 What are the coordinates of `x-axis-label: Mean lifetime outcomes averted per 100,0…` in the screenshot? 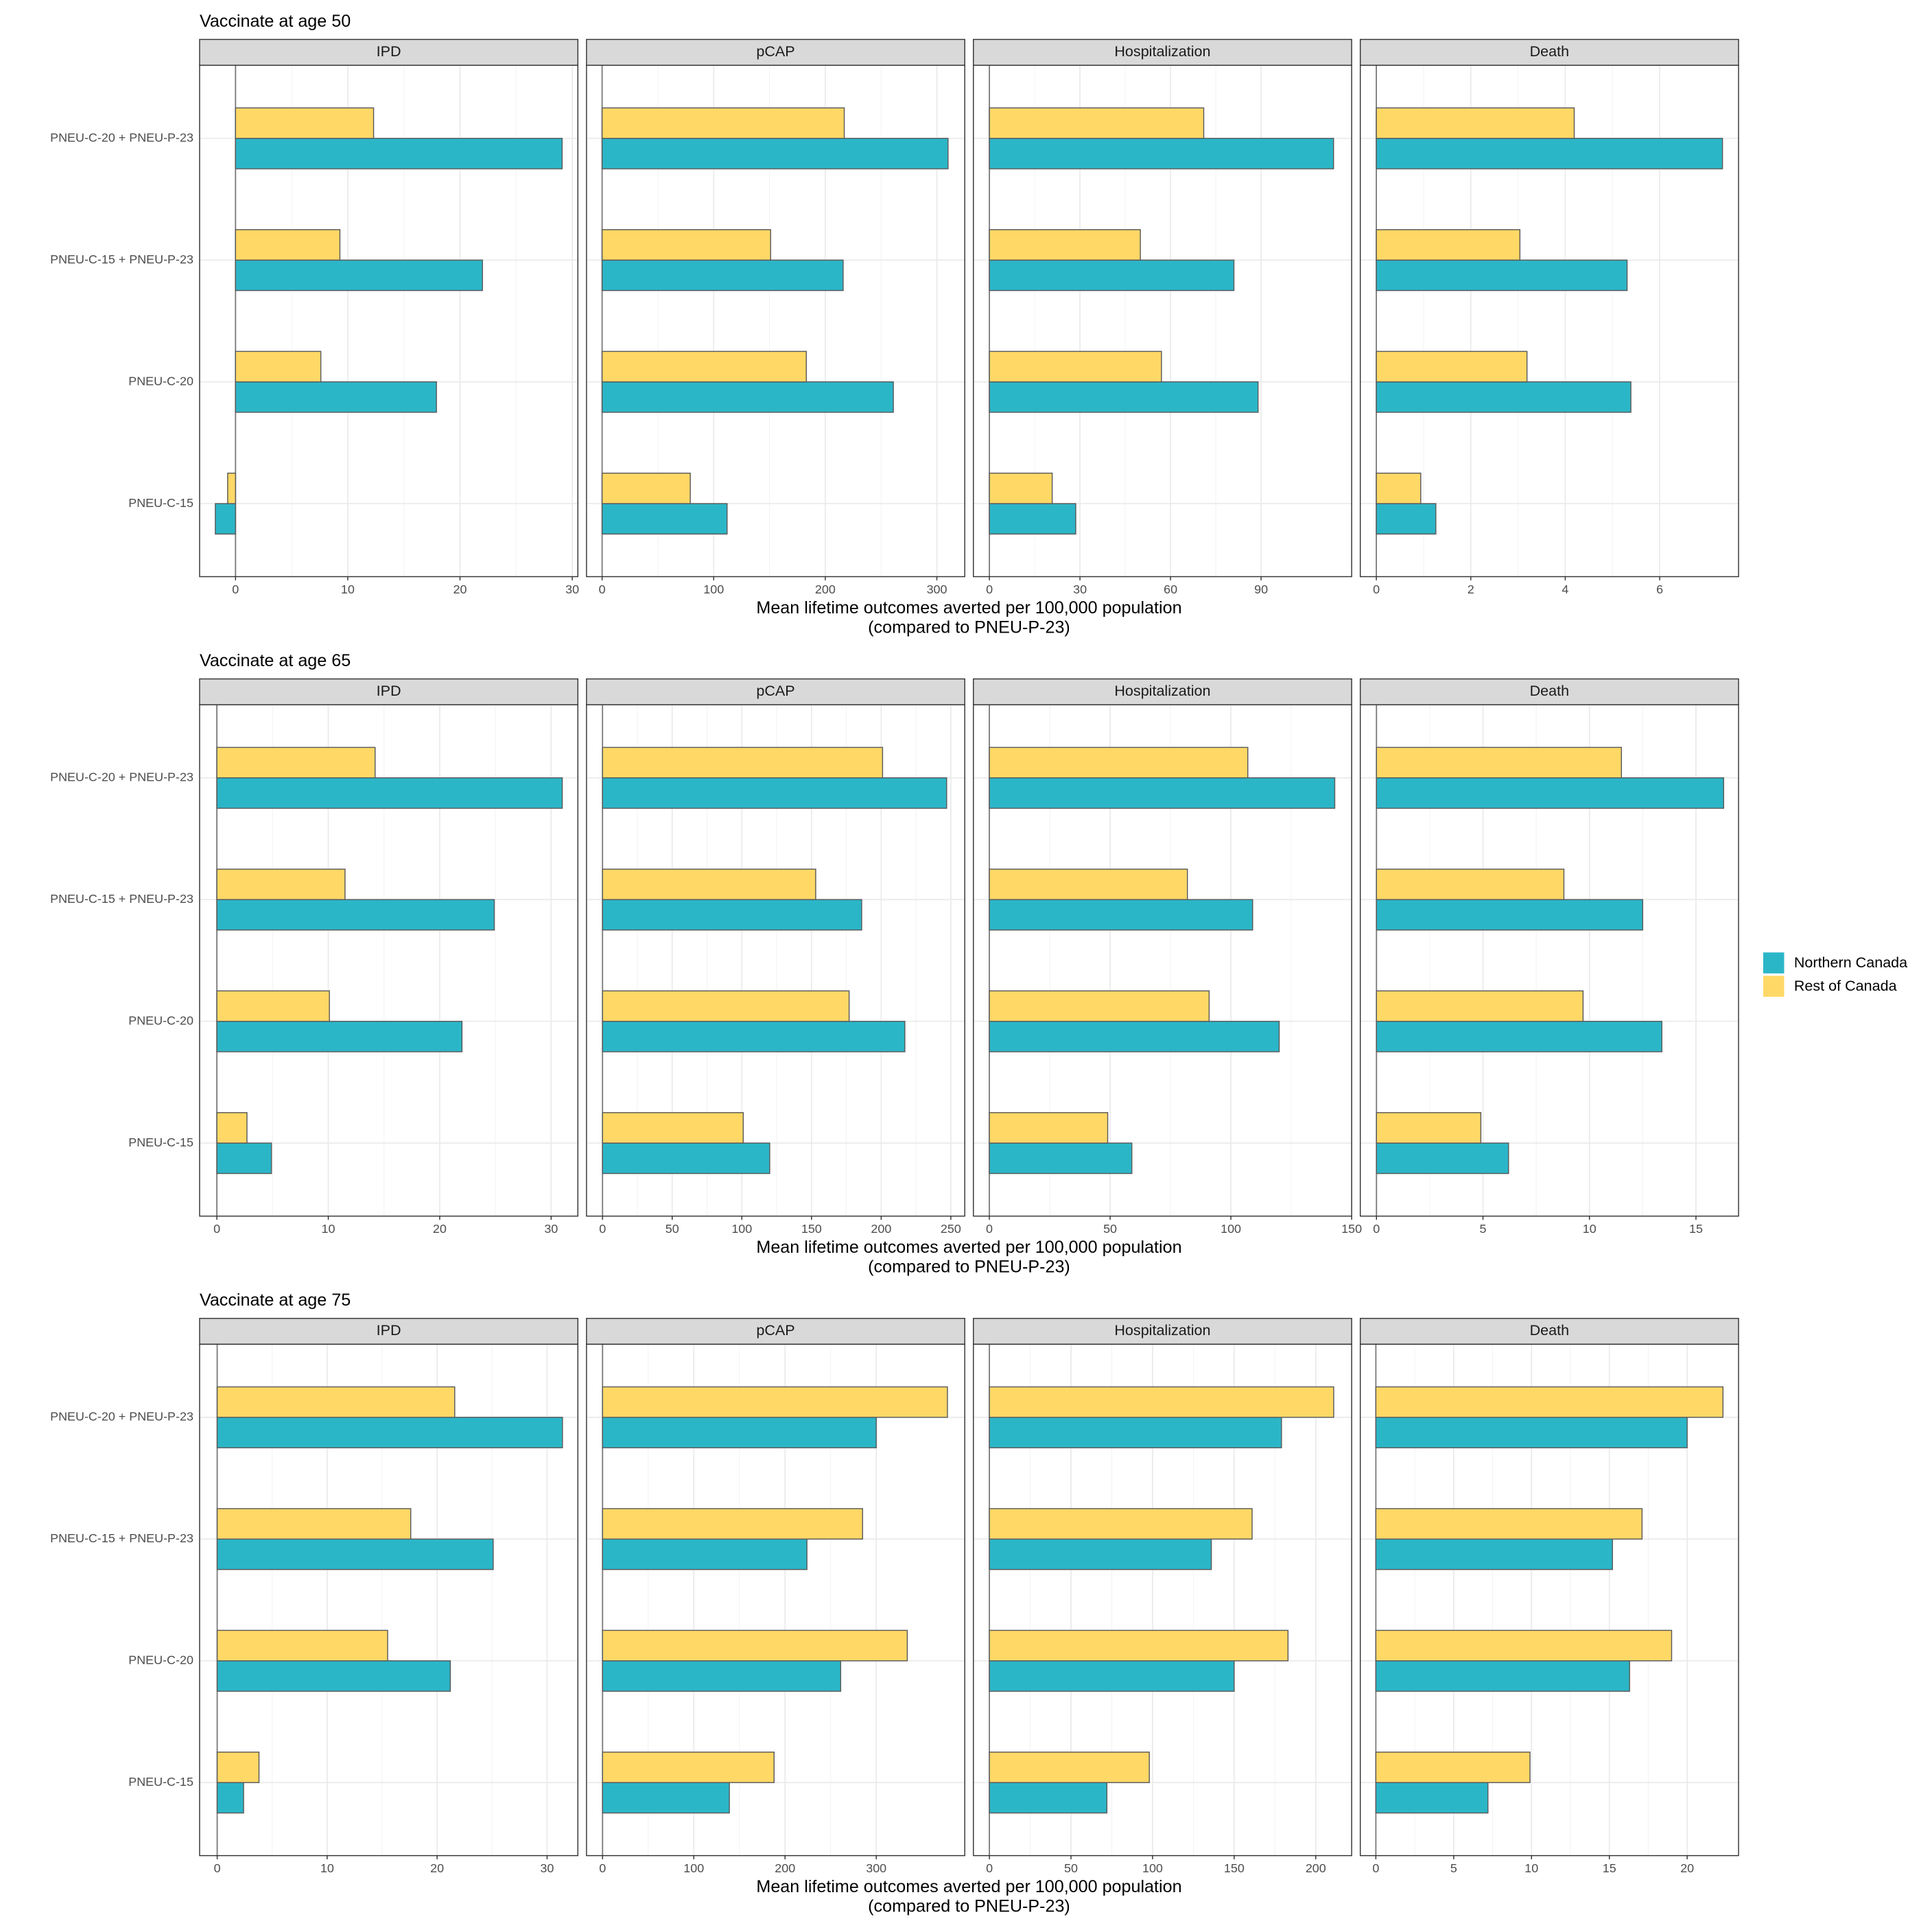 It's located at (968, 607).